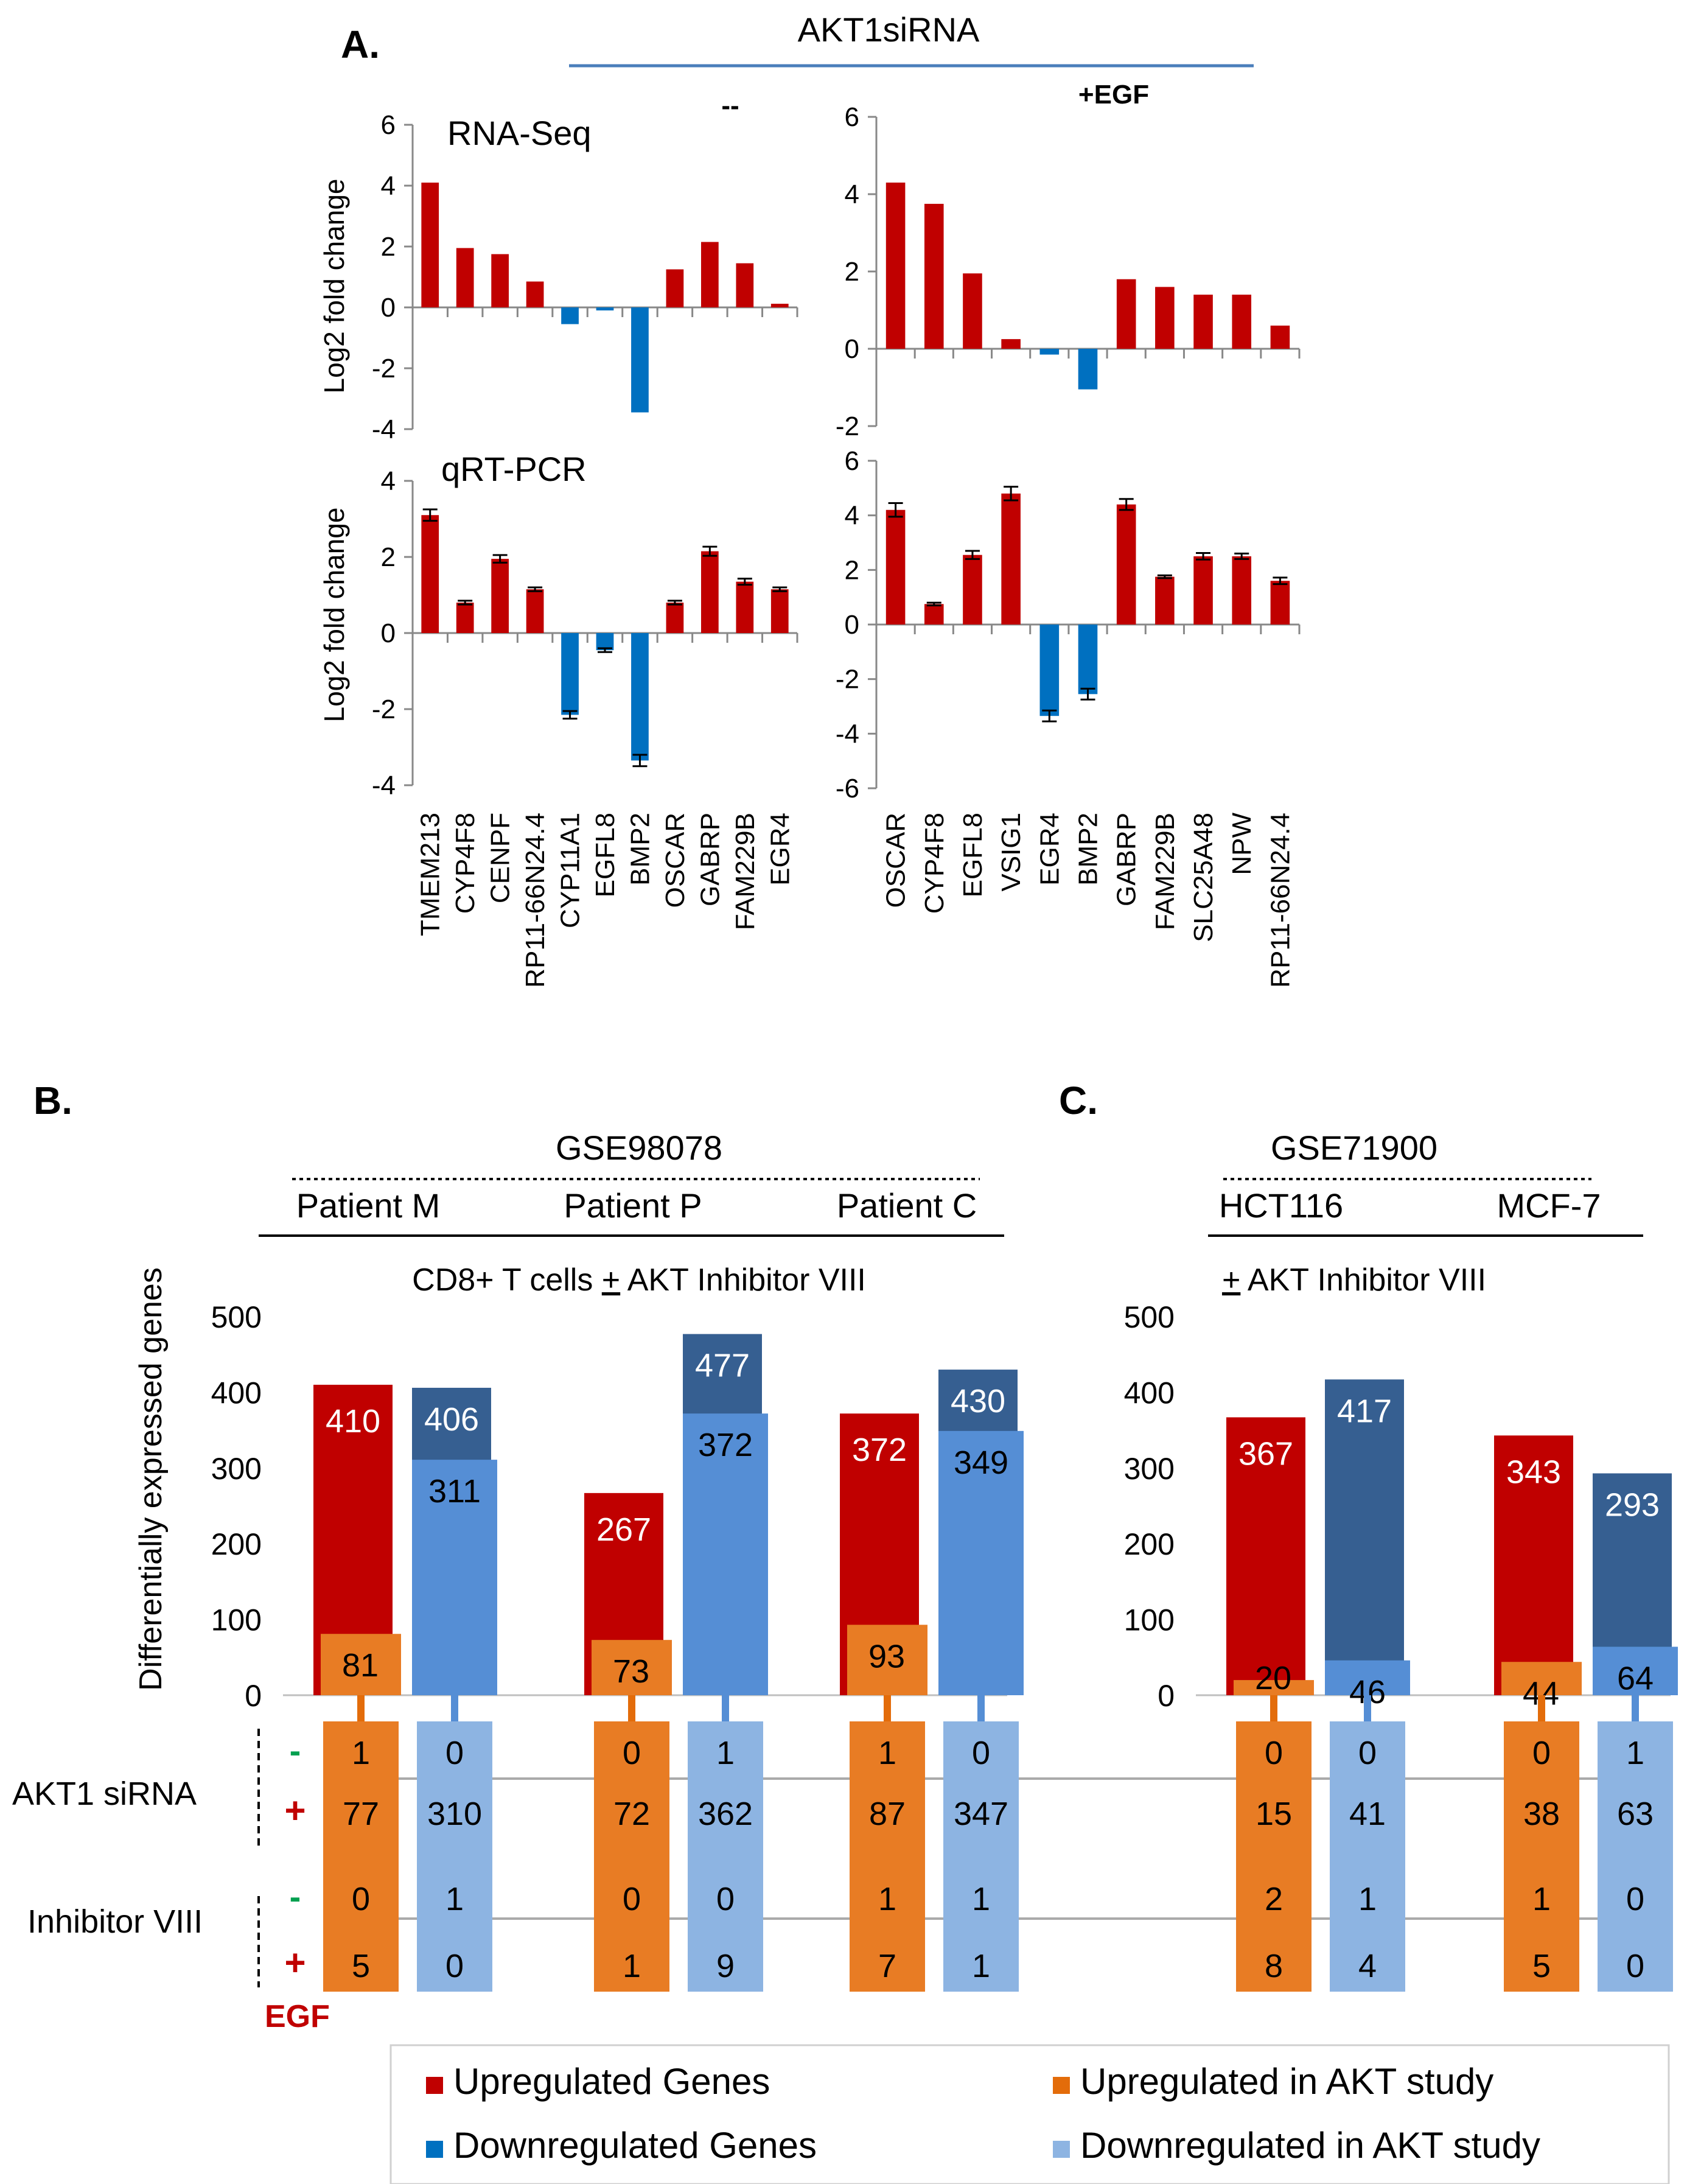  I want to click on x-category-label: OSCAR, so click(896, 860).